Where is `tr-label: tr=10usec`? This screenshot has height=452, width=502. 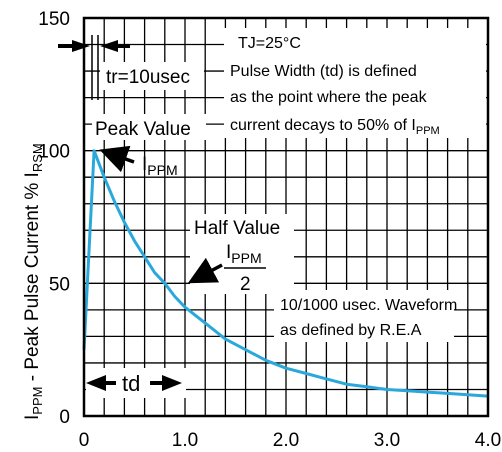 tr-label: tr=10usec is located at coordinates (148, 77).